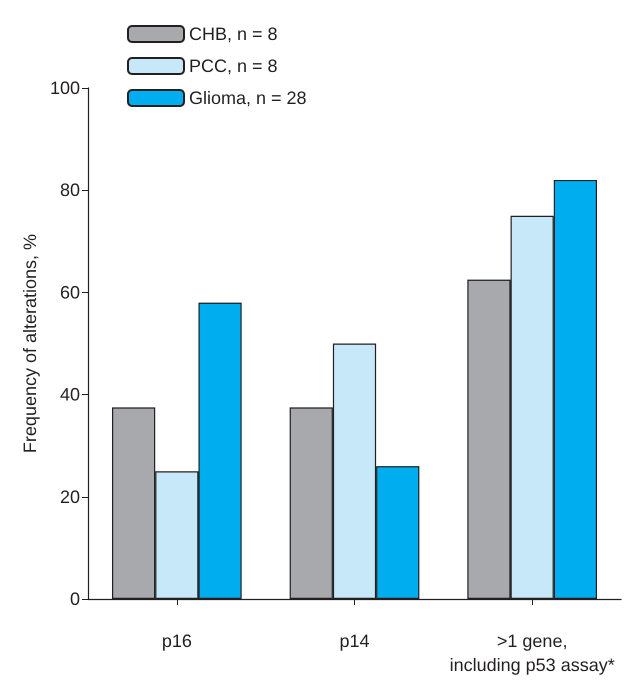 The width and height of the screenshot is (631, 681). What do you see at coordinates (233, 34) in the screenshot?
I see `legend-label: CHB, n = 8` at bounding box center [233, 34].